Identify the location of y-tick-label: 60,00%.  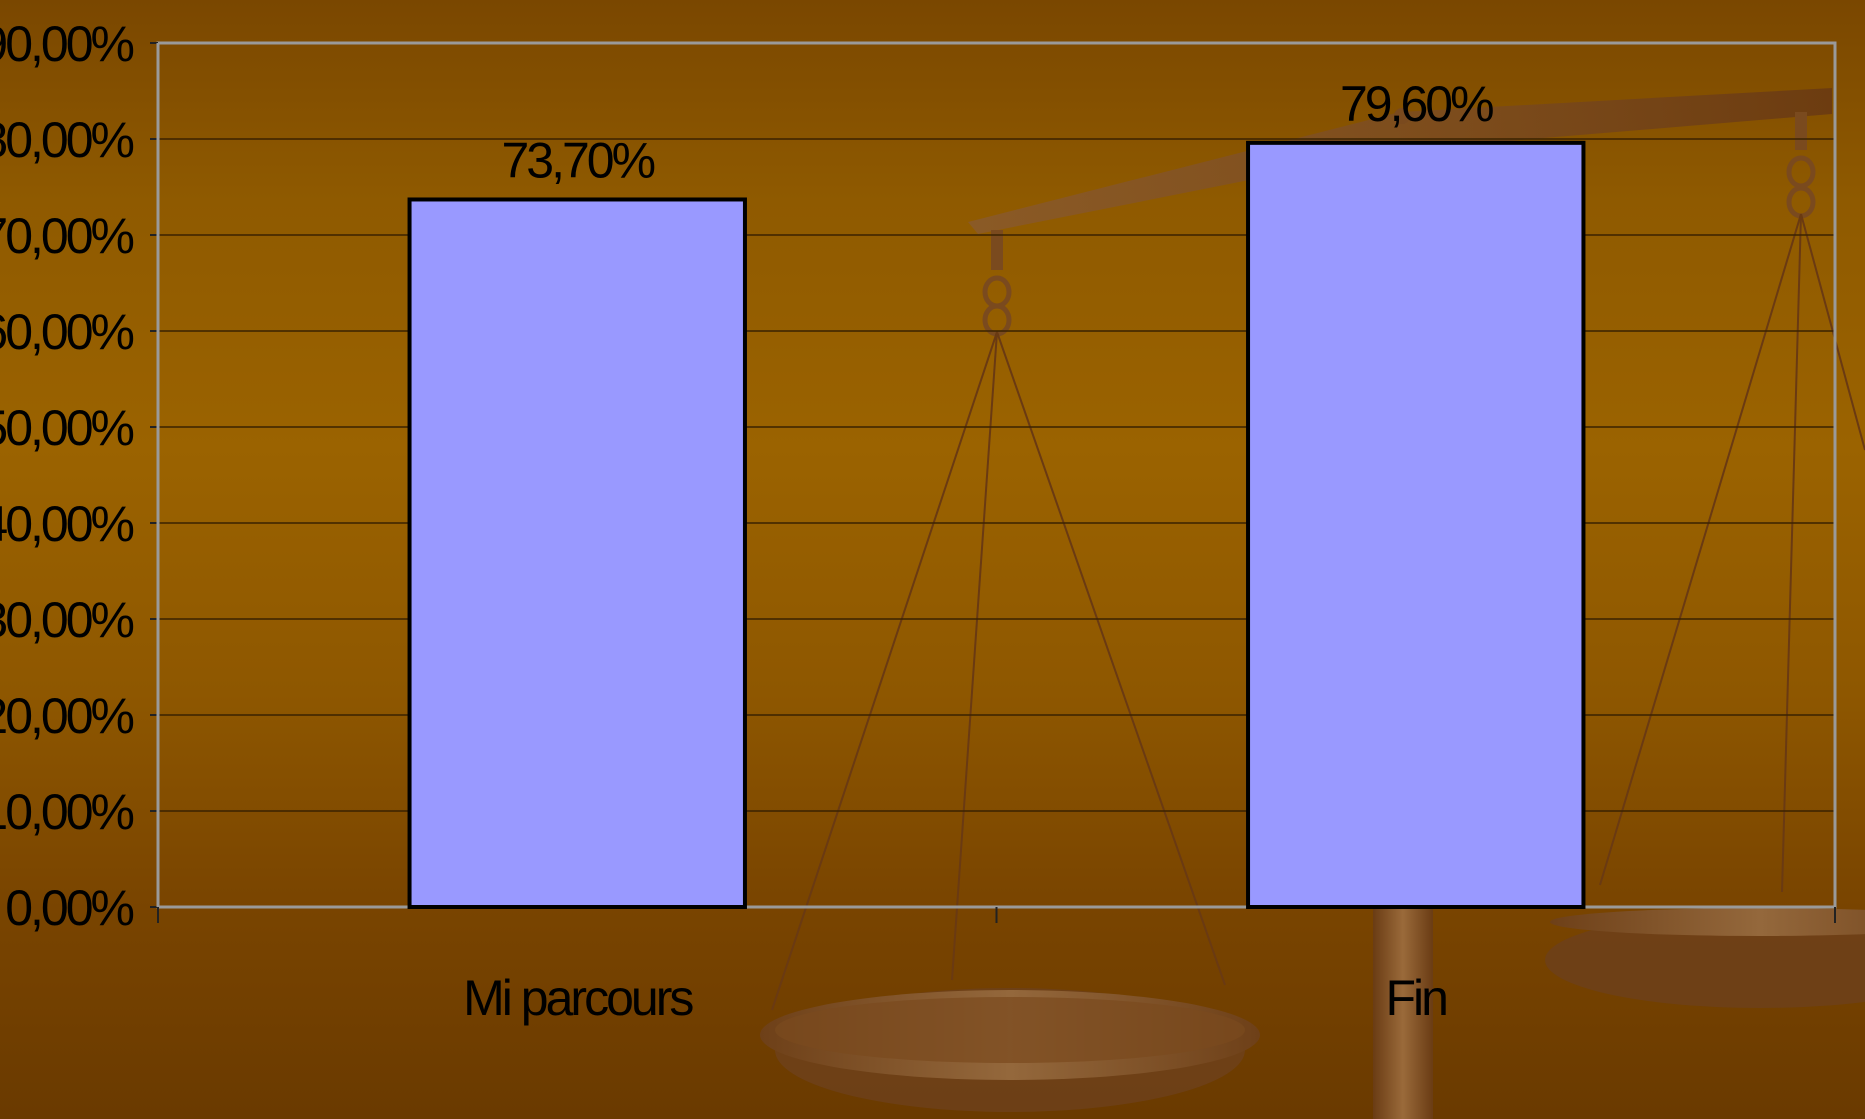
(67, 332).